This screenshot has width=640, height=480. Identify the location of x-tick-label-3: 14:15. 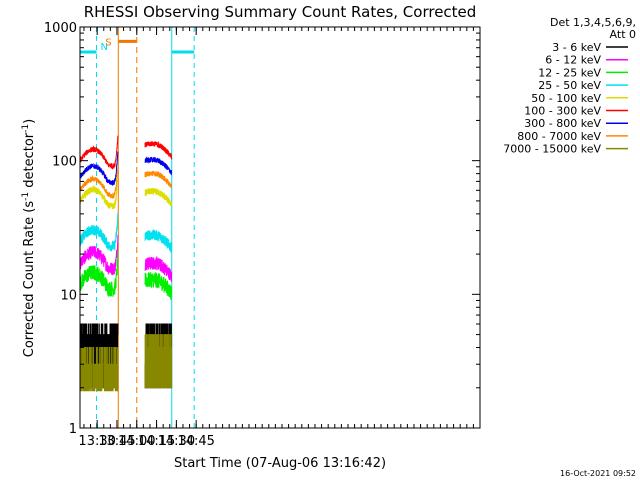
(156, 441).